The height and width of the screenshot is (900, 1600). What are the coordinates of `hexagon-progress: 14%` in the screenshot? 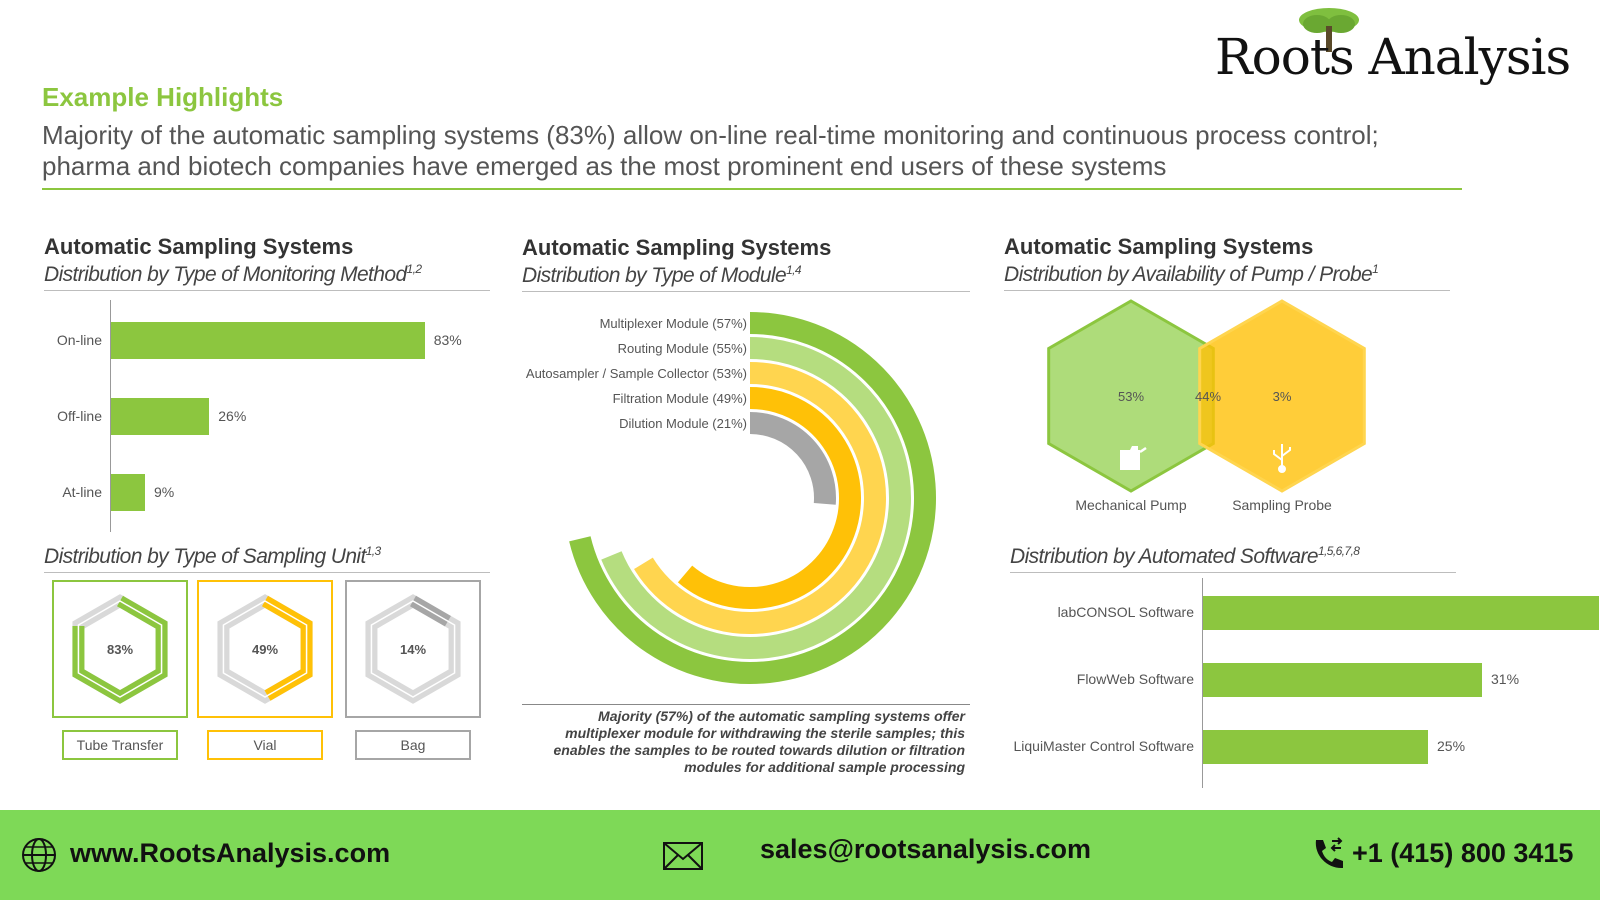 It's located at (413, 649).